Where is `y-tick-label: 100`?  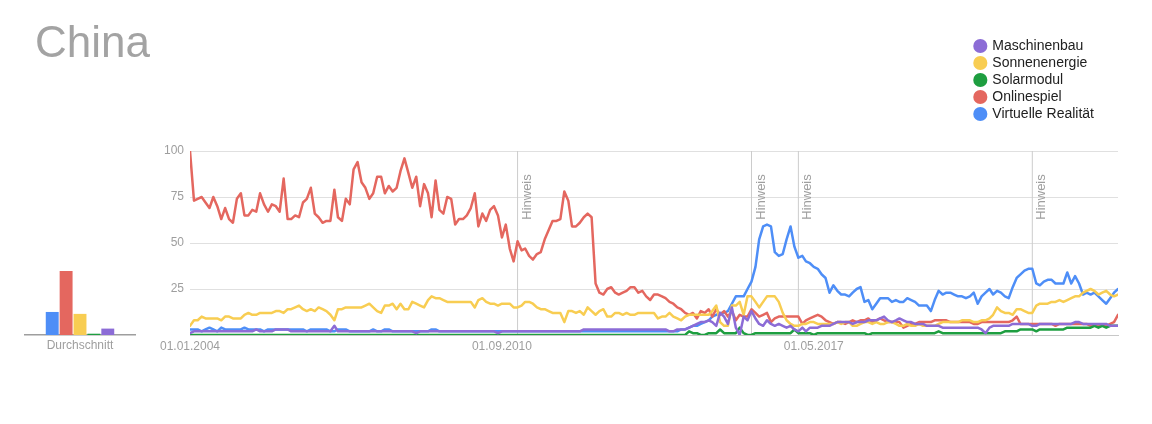 y-tick-label: 100 is located at coordinates (174, 150).